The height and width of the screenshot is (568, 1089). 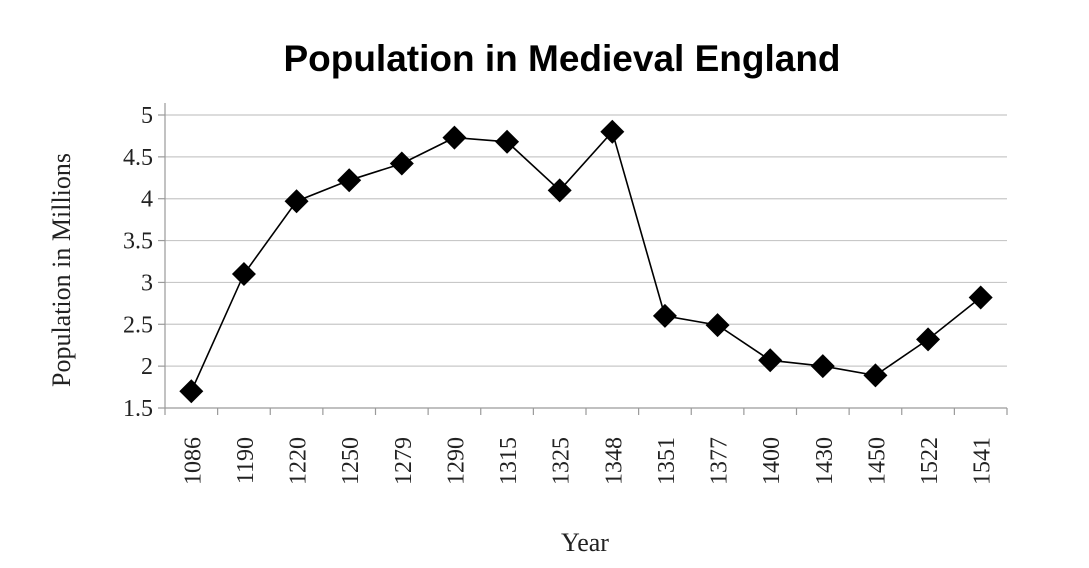 What do you see at coordinates (562, 461) in the screenshot?
I see `x-tick-label: 1325` at bounding box center [562, 461].